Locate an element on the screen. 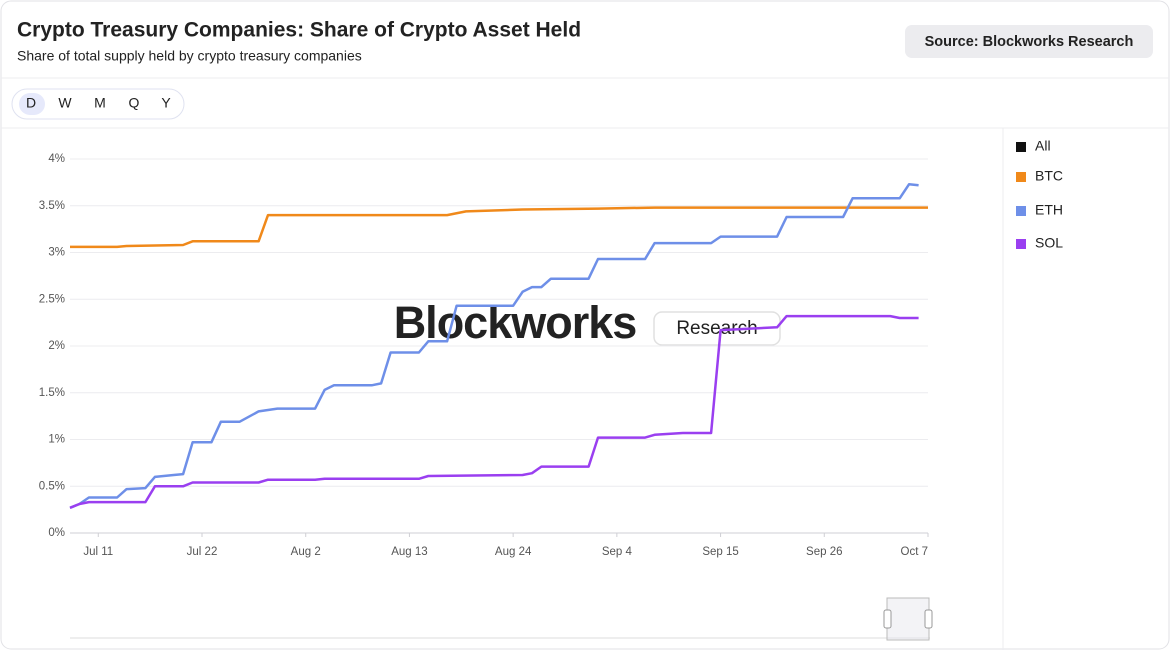  legend-label: ETH is located at coordinates (1049, 210).